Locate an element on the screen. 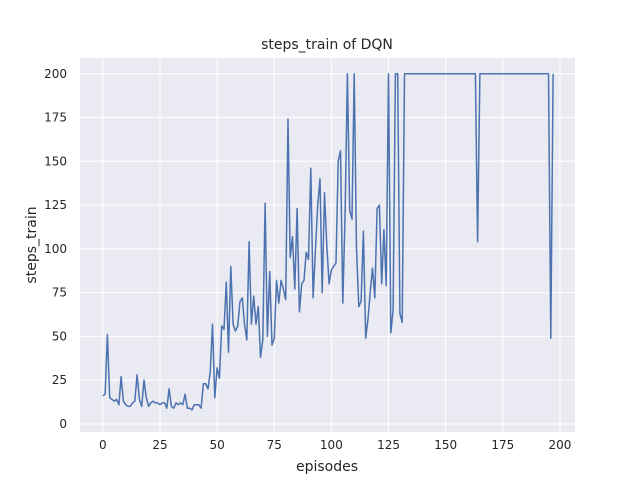 Image resolution: width=640 pixels, height=480 pixels. y-tick-label: 25 is located at coordinates (59, 380).